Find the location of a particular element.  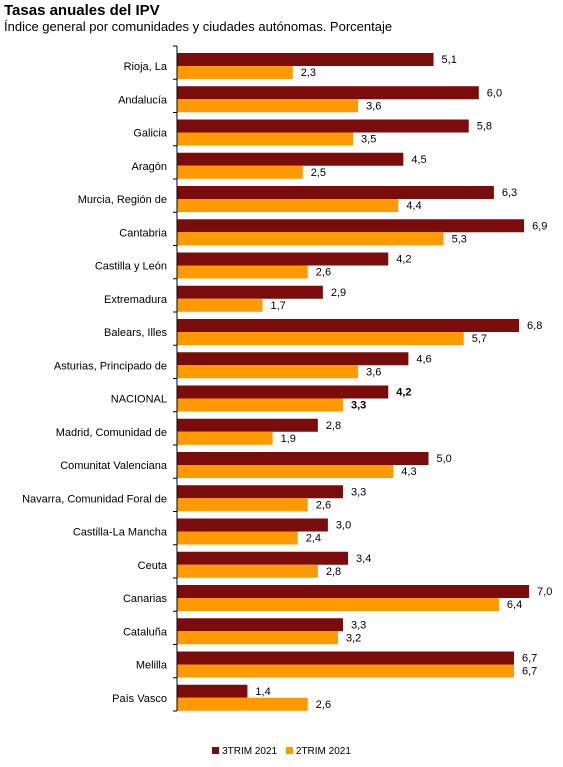

category-label: Ceuta is located at coordinates (153, 566).